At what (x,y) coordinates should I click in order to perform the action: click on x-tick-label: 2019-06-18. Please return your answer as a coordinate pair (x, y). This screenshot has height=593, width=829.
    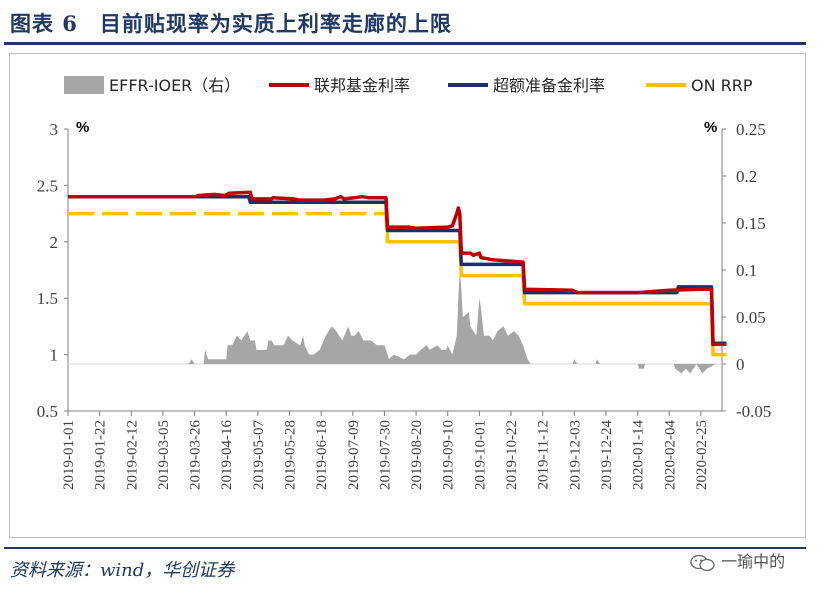
    Looking at the image, I should click on (322, 455).